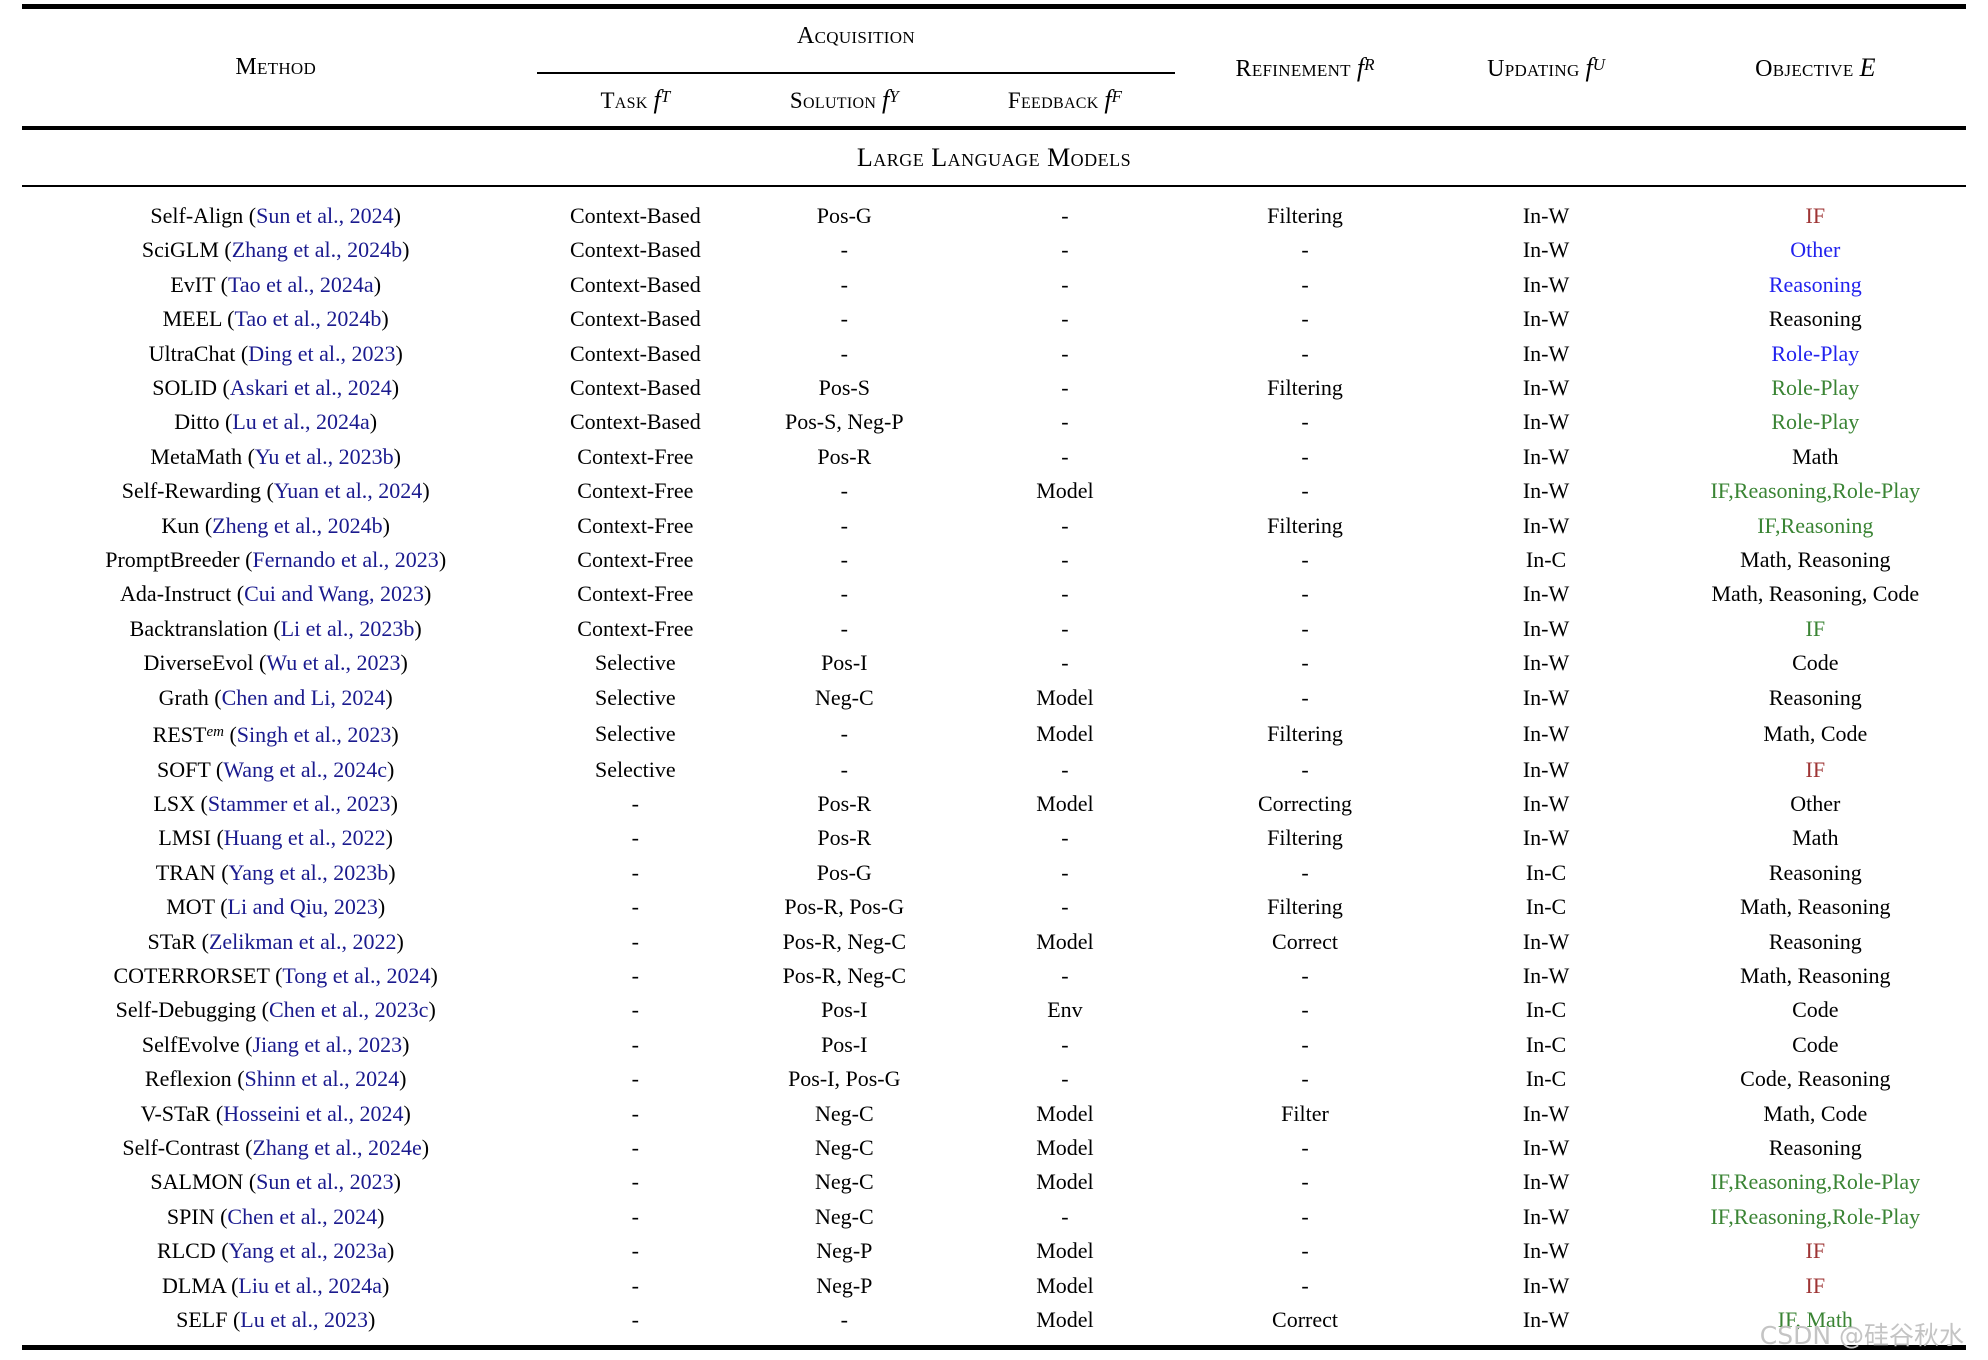 The width and height of the screenshot is (1988, 1360). What do you see at coordinates (308, 1251) in the screenshot?
I see `citation-link: Yang et al., 2023a` at bounding box center [308, 1251].